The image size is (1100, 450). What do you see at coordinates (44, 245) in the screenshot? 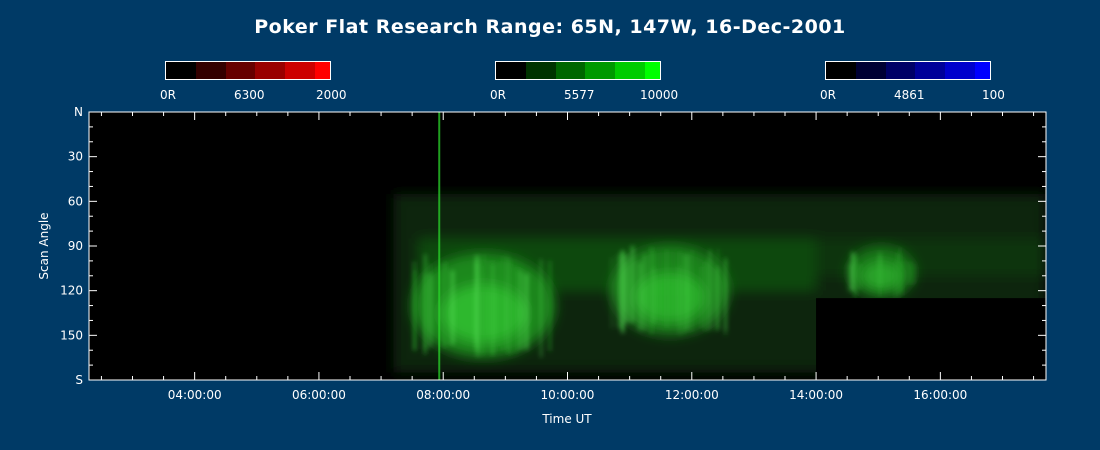
I see `y-axis-label: Scan Angle` at bounding box center [44, 245].